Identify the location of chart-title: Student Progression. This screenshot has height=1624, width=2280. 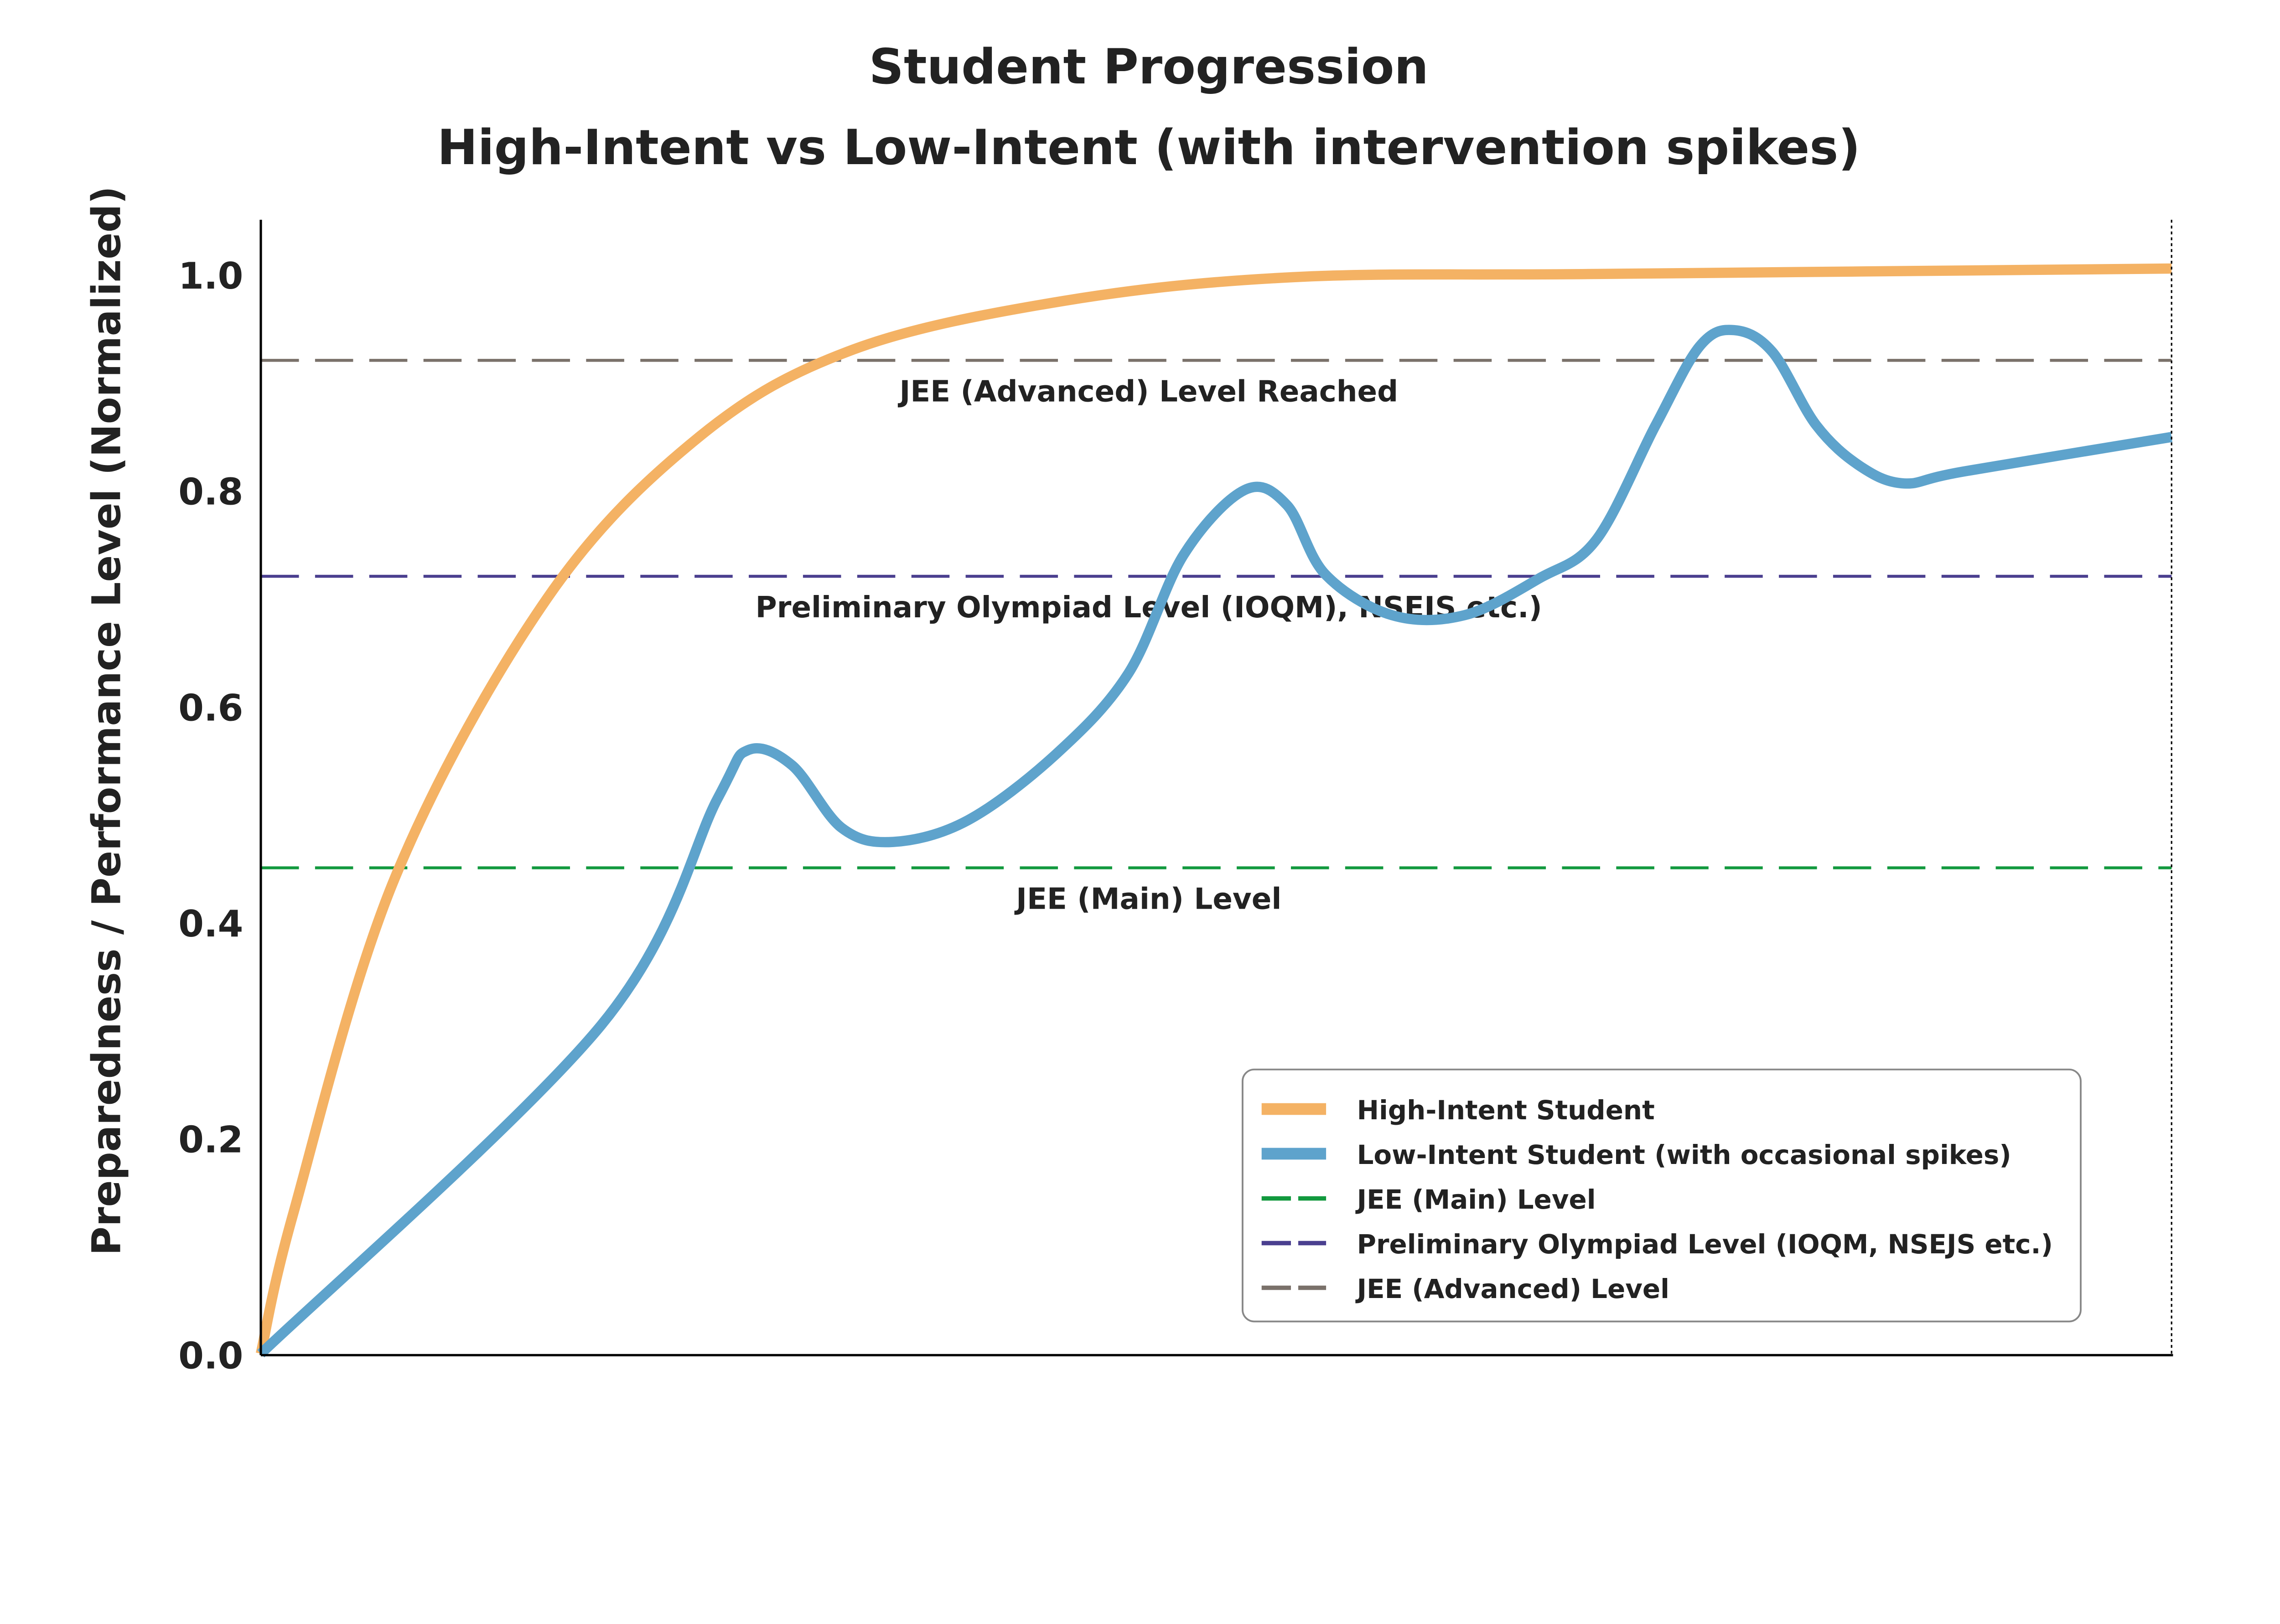
(1149, 67).